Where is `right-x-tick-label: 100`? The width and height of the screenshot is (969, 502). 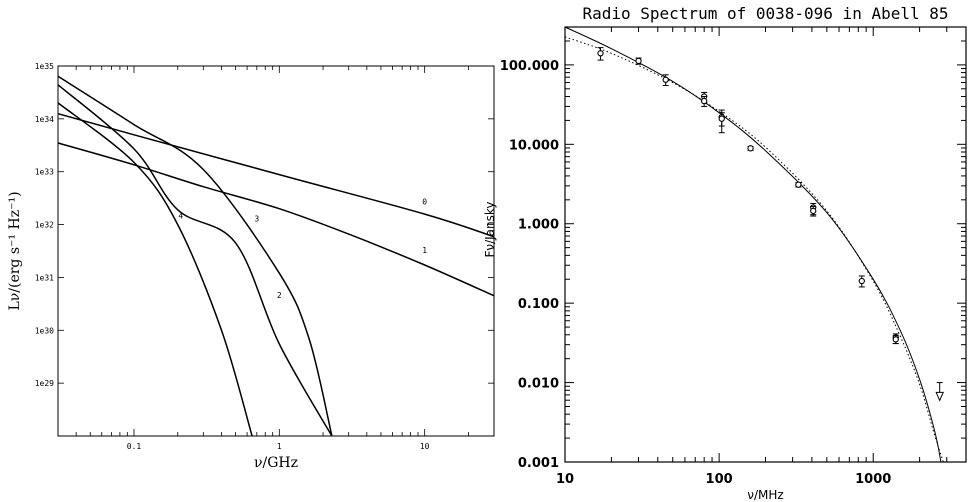 right-x-tick-label: 100 is located at coordinates (719, 479).